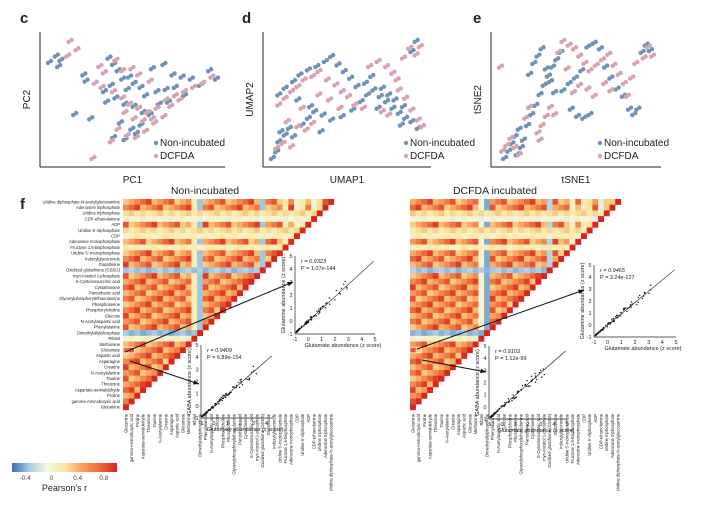  I want to click on inset-gaba-non-incubated-x-tick: 1, so click(227, 424).